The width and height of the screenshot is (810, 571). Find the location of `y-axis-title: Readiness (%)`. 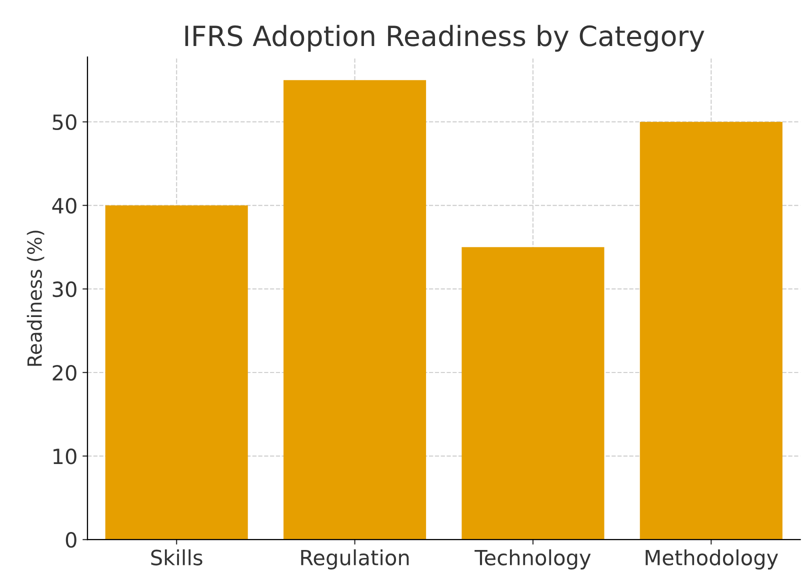

y-axis-title: Readiness (%) is located at coordinates (35, 298).